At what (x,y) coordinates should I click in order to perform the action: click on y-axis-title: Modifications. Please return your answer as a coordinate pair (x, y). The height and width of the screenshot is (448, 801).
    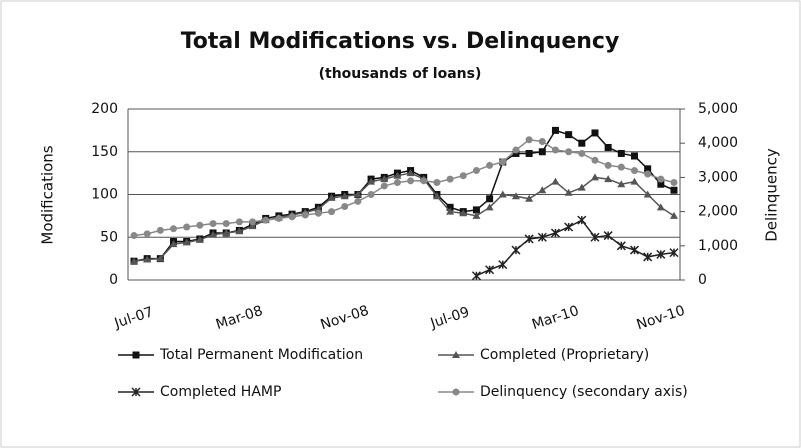
    Looking at the image, I should click on (48, 194).